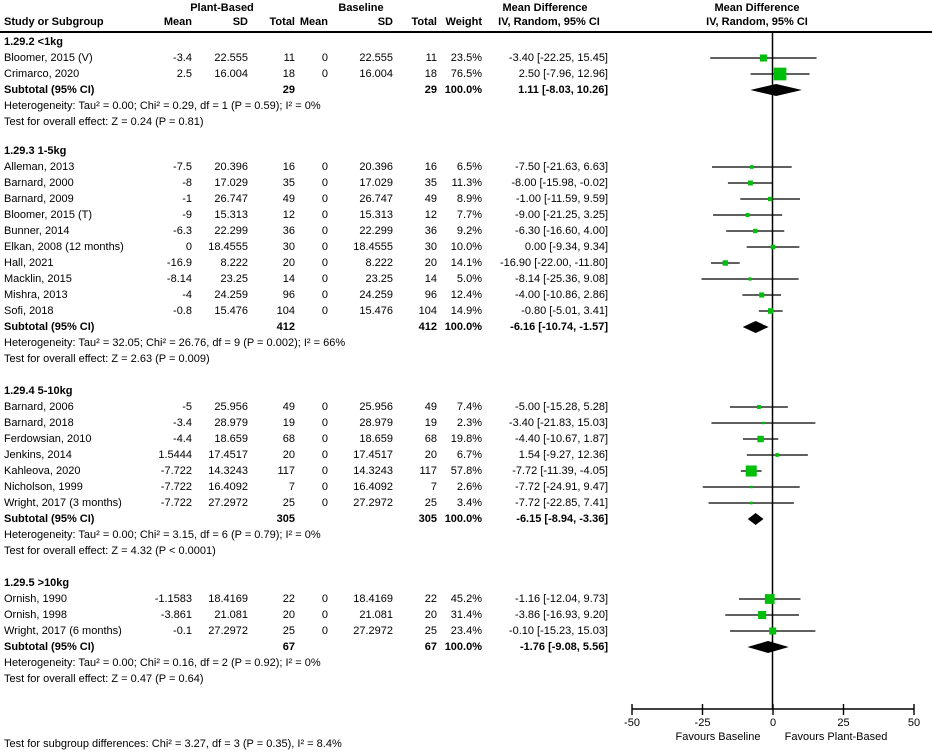 The width and height of the screenshot is (932, 752). Describe the element at coordinates (231, 231) in the screenshot. I see `sd-plant: 22.299` at that location.